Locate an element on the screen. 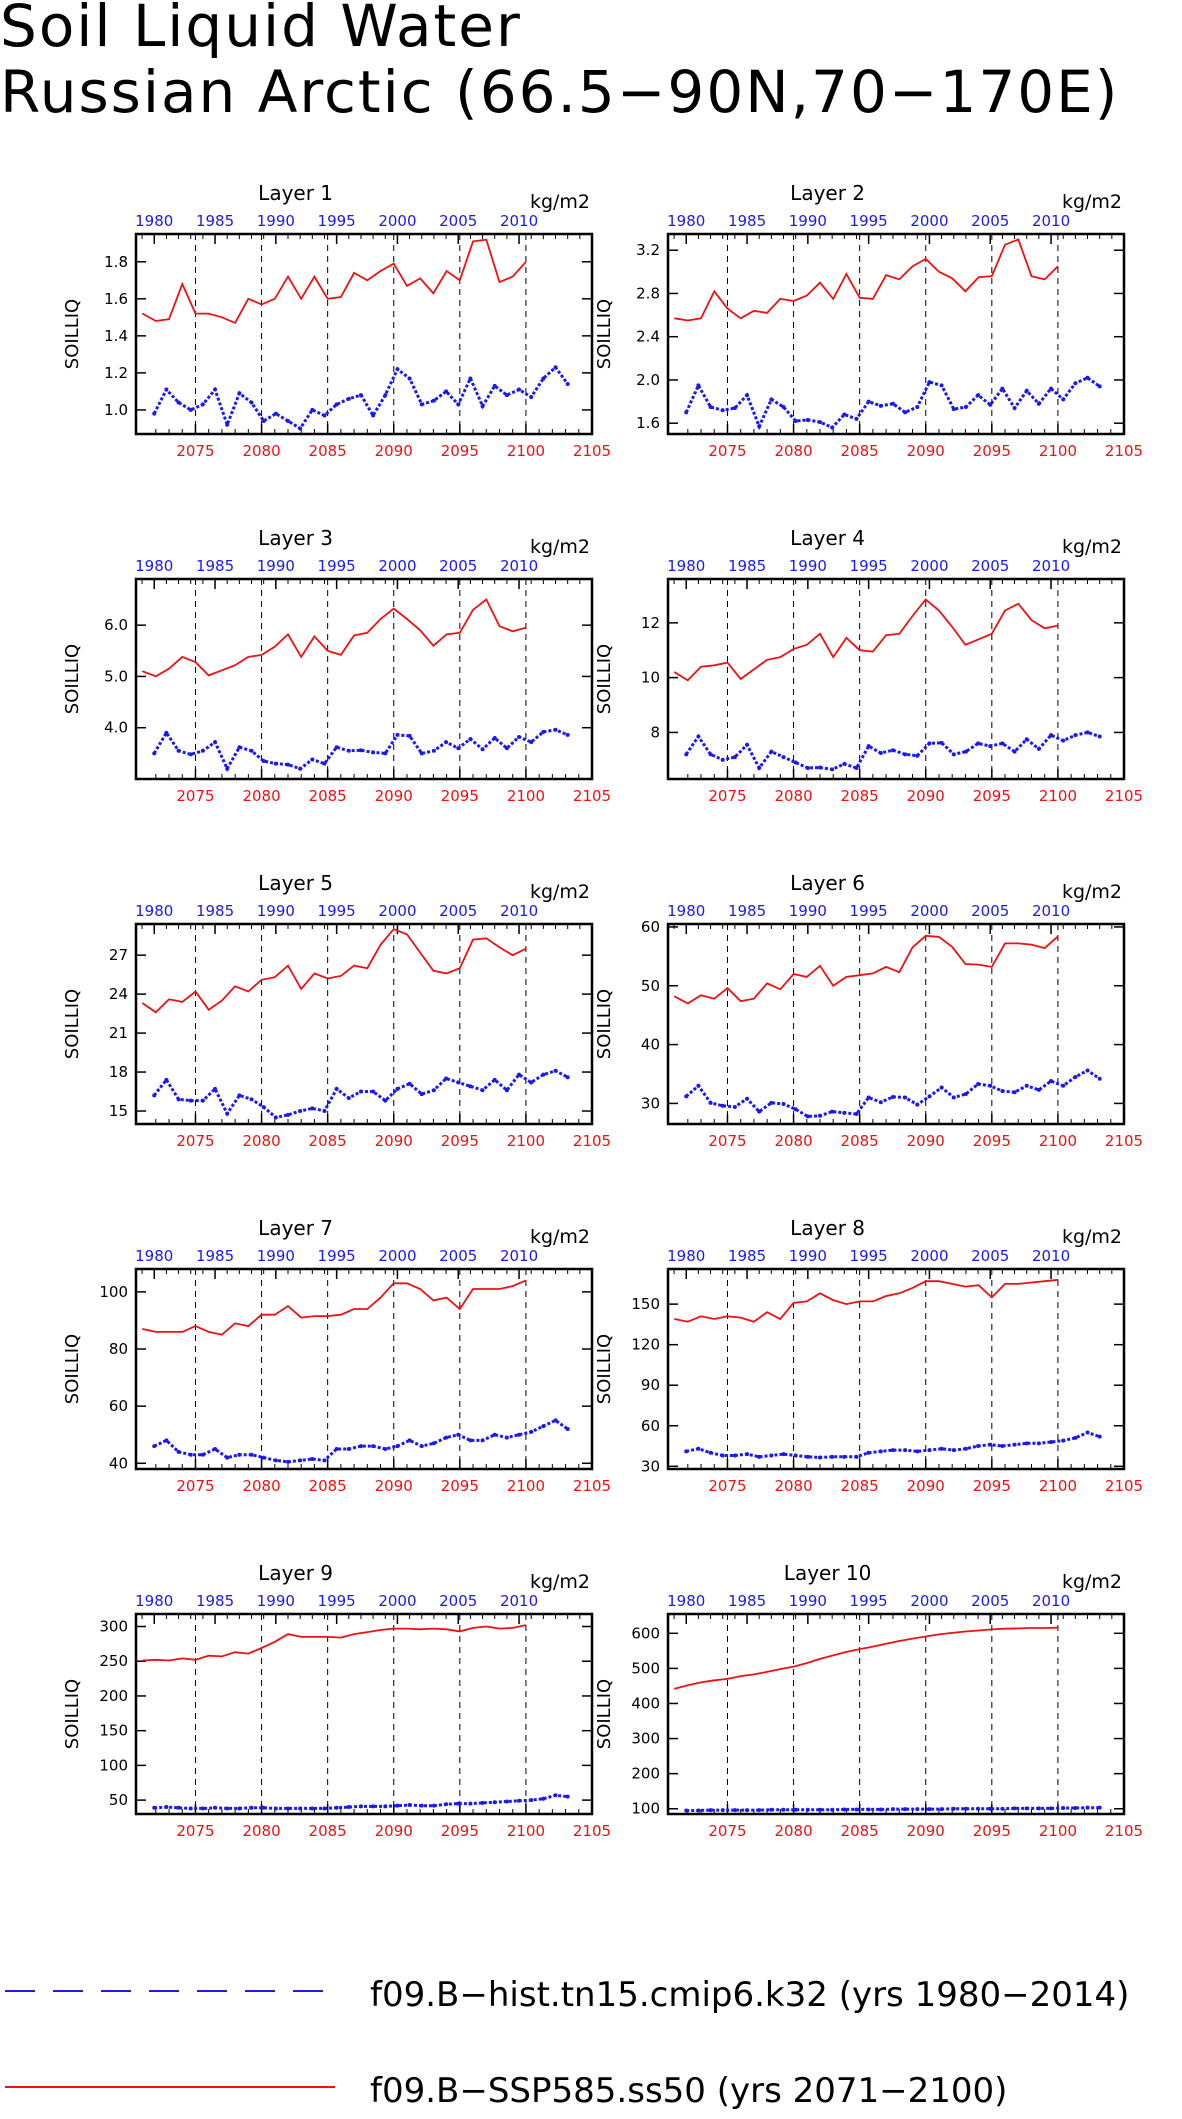 This screenshot has width=1182, height=2119. x-top-tick-label: 1980 is located at coordinates (686, 221).